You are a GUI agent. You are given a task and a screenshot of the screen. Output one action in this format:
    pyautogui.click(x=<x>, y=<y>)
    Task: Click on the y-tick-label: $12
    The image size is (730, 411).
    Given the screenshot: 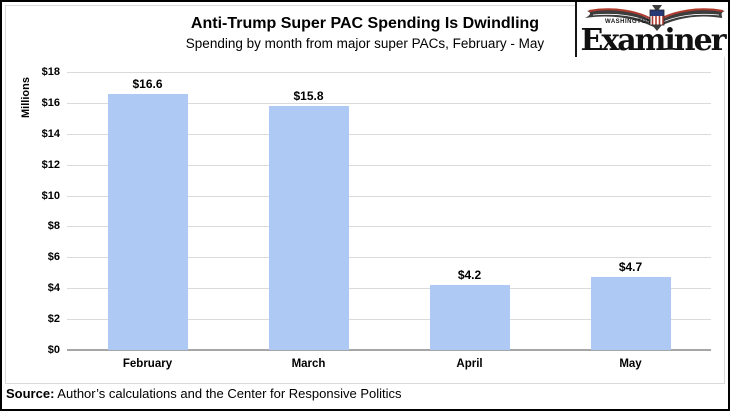 What is the action you would take?
    pyautogui.click(x=50, y=164)
    